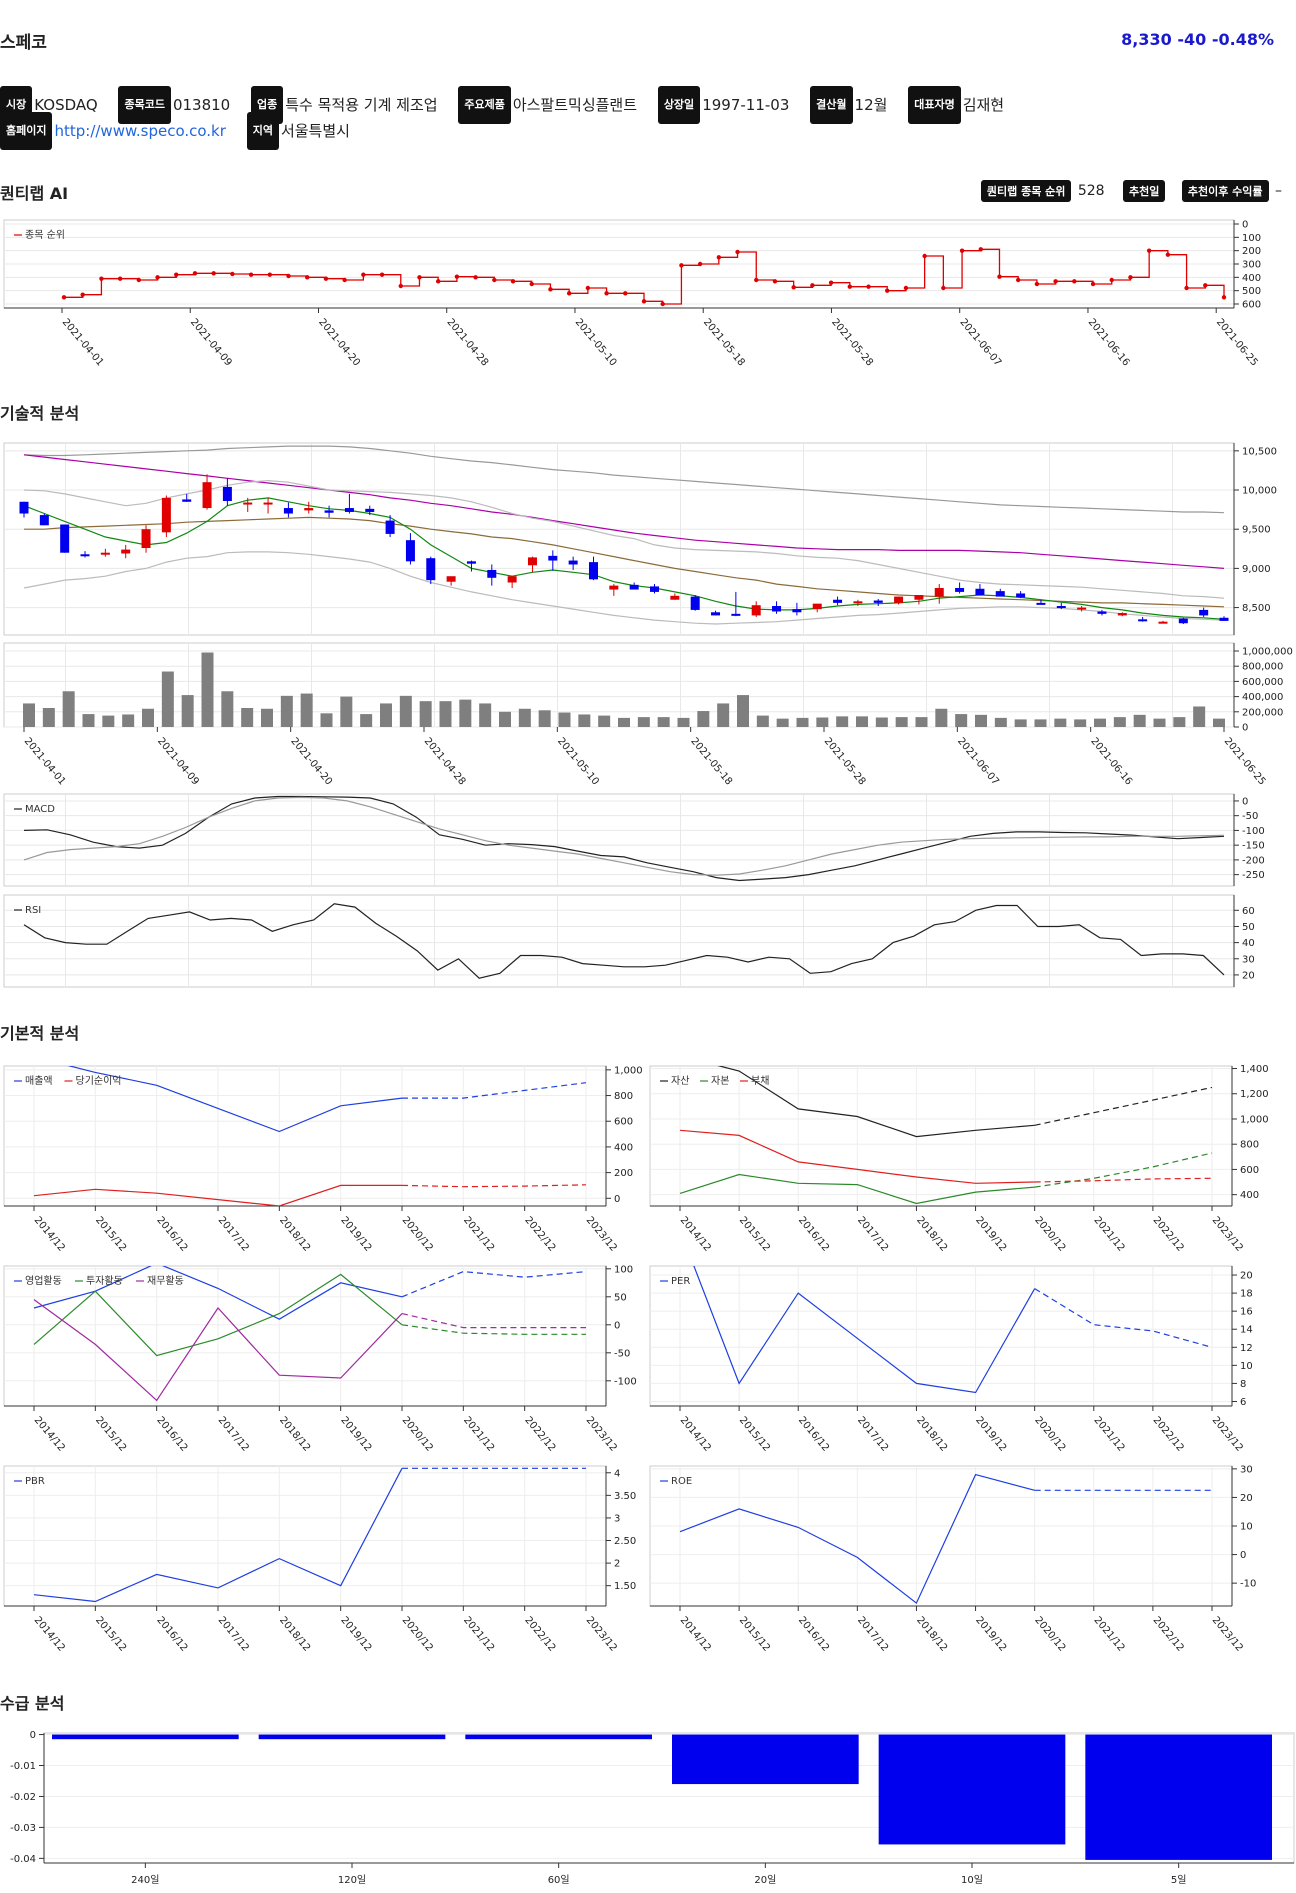 The width and height of the screenshot is (1296, 1893). Describe the element at coordinates (625, 1496) in the screenshot. I see `fund-pbr-ytick-label-1: 3.50` at that location.